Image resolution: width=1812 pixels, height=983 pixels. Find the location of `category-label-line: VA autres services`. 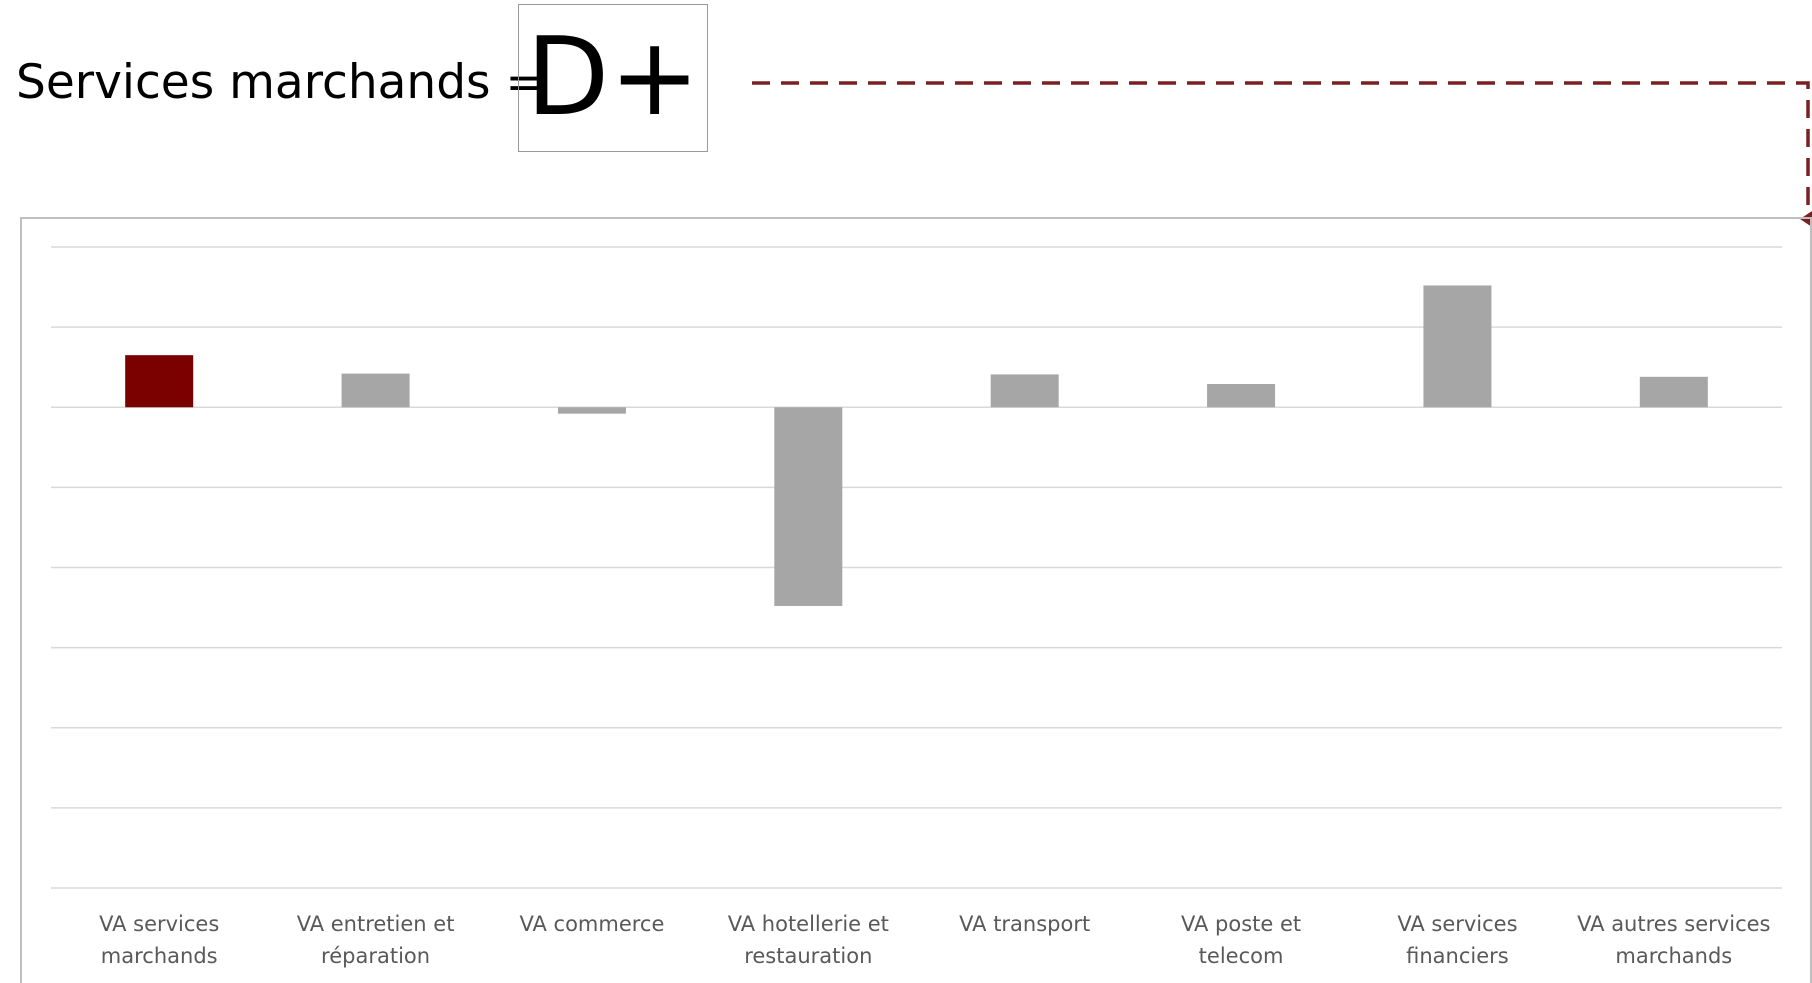

category-label-line: VA autres services is located at coordinates (1673, 924).